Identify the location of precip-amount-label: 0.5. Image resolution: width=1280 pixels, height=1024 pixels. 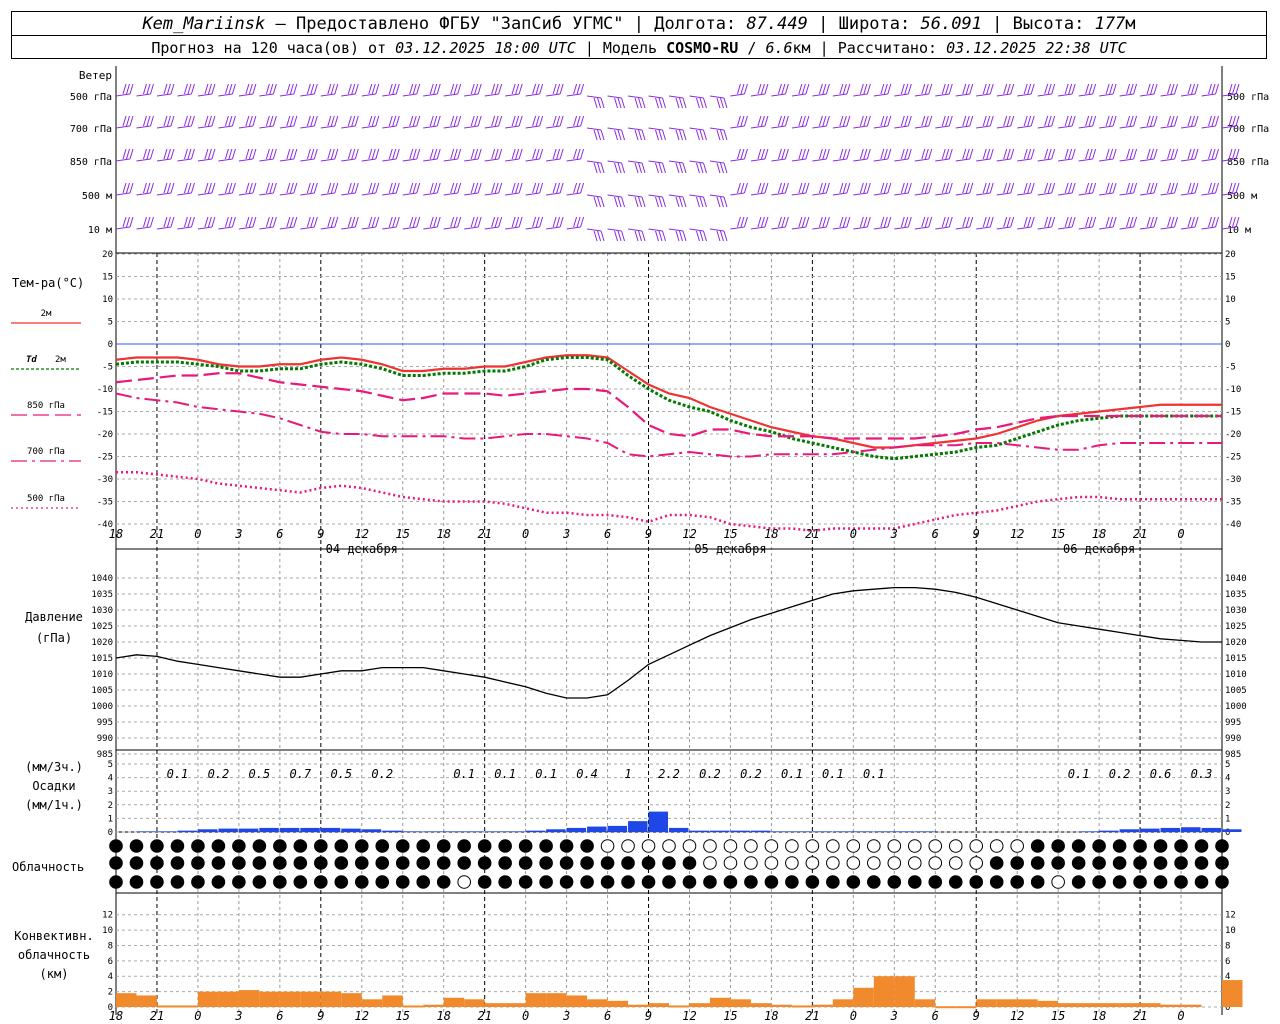
(260, 774).